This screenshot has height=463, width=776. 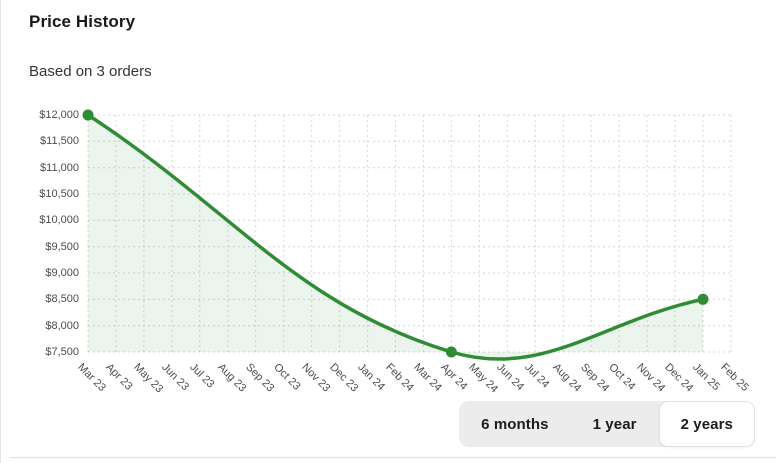 What do you see at coordinates (59, 115) in the screenshot?
I see `y-axis-label: $12,000` at bounding box center [59, 115].